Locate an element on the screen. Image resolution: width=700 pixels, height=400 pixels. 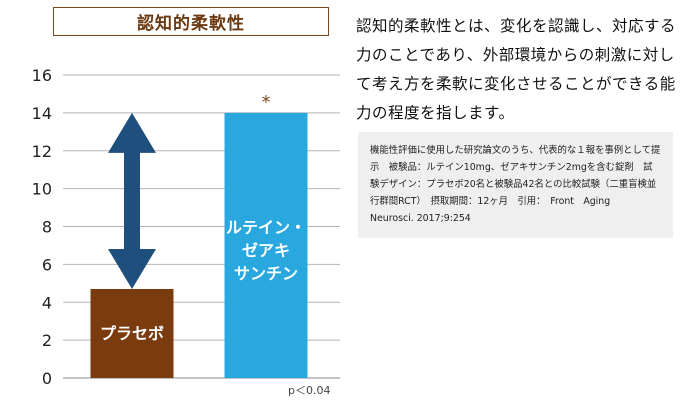
y-tick-label: 0 is located at coordinates (47, 378).